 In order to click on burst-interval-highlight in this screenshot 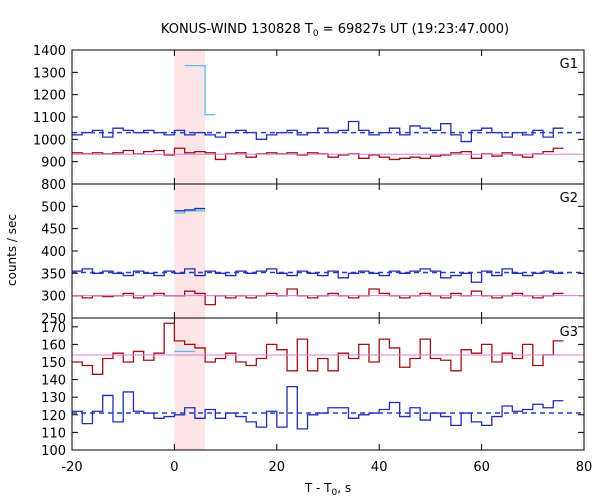, I will do `click(190, 250)`.